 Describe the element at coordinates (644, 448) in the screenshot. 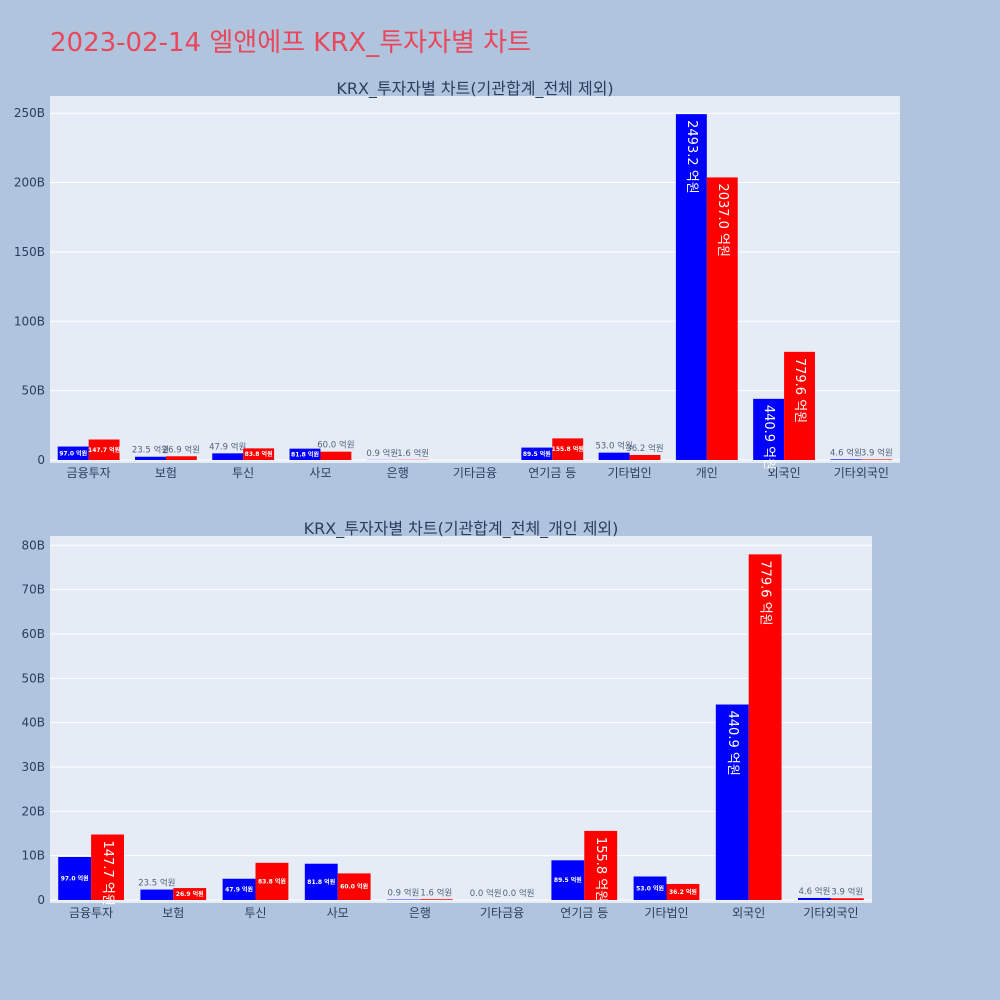

I see `data-label: 36.2 억원` at that location.